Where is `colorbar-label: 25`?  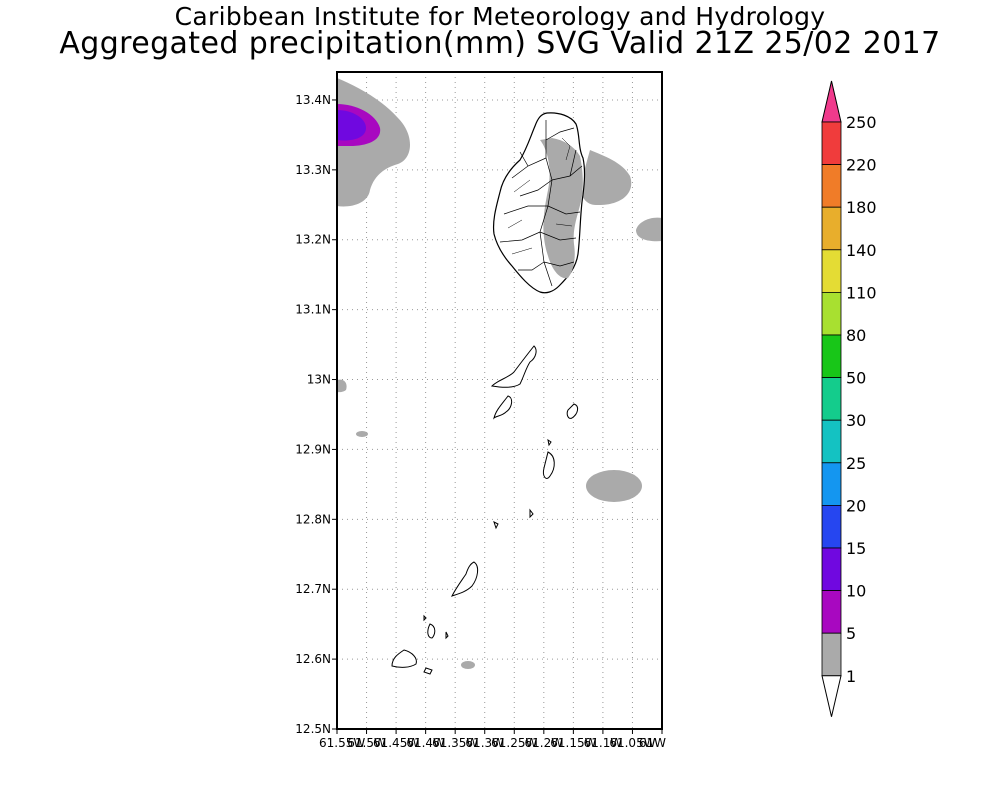
colorbar-label: 25 is located at coordinates (856, 463).